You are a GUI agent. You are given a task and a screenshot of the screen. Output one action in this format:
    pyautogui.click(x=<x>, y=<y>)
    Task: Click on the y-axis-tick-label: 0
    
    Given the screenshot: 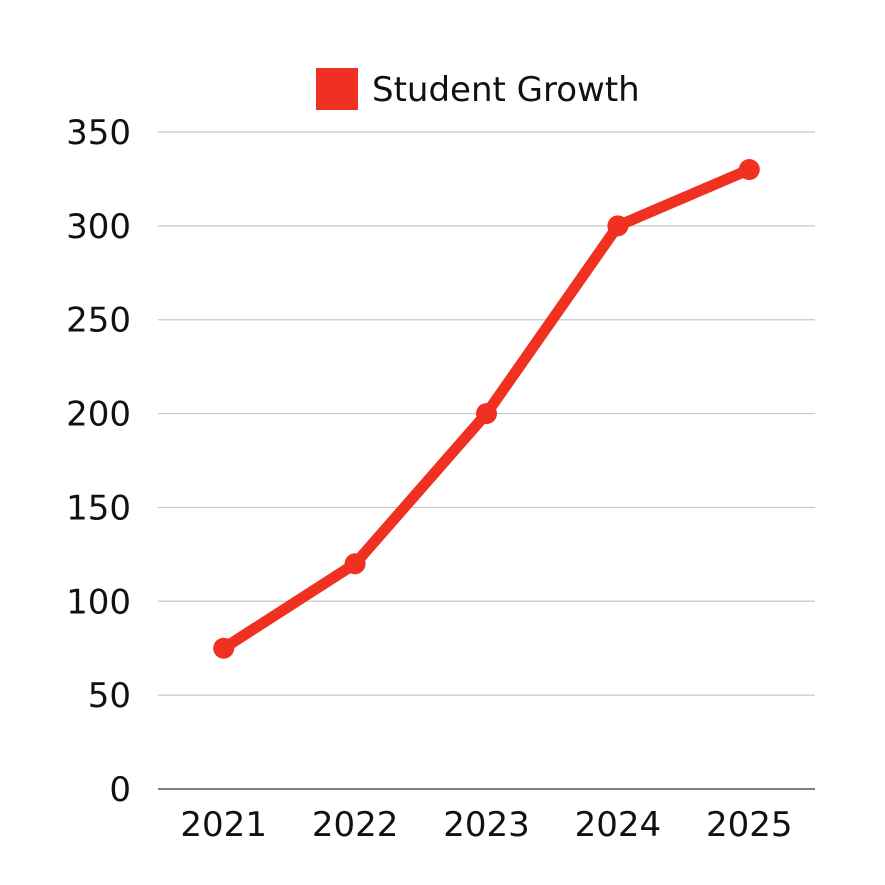 What is the action you would take?
    pyautogui.click(x=120, y=790)
    